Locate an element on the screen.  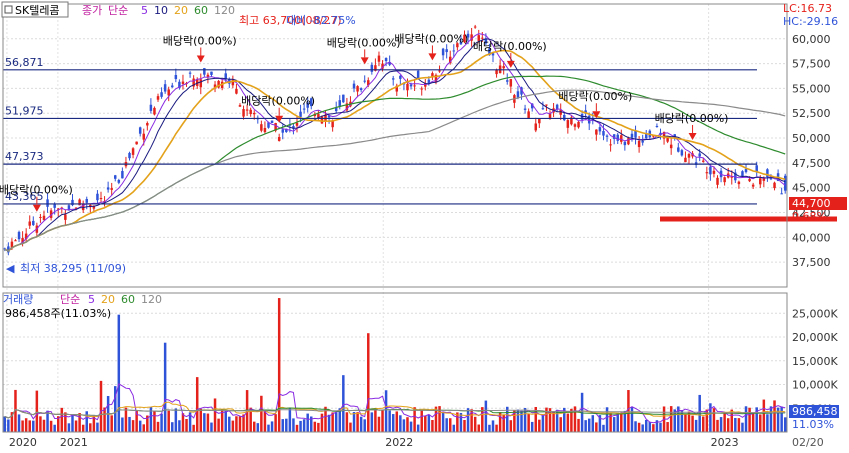
high-note-change: 대비 -82.75% is located at coordinates (321, 20).